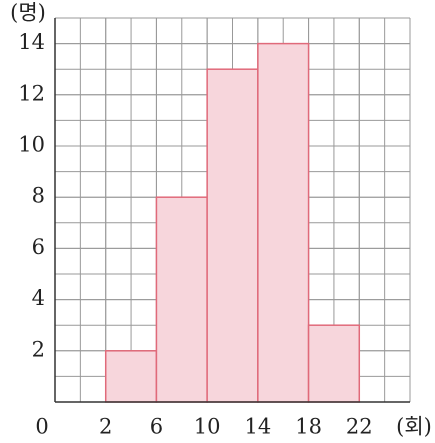 The height and width of the screenshot is (443, 435). I want to click on y-tick-label: 6, so click(38, 247).